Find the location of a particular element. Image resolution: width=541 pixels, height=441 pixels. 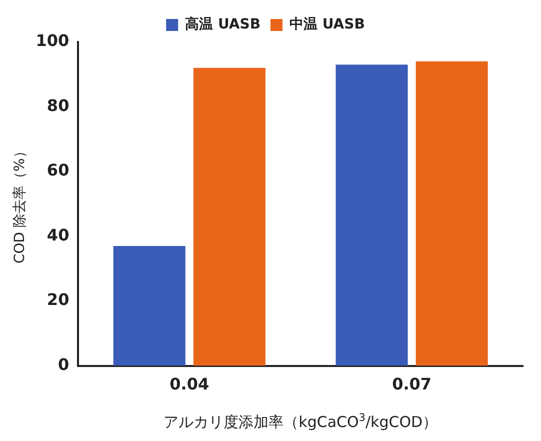

x-tick-label: 0.07 is located at coordinates (412, 384).